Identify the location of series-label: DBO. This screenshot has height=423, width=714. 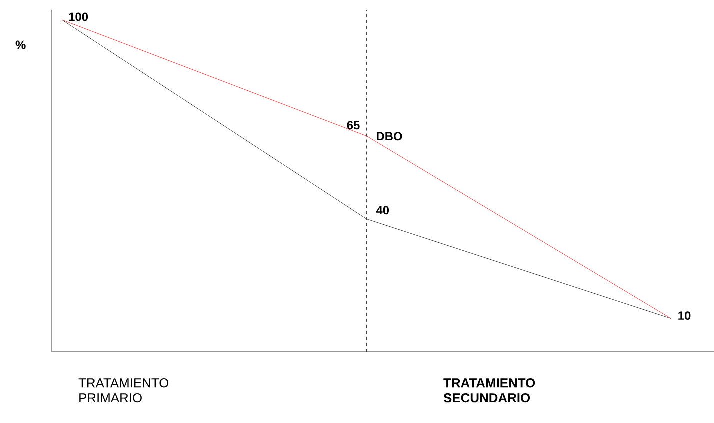
(389, 136).